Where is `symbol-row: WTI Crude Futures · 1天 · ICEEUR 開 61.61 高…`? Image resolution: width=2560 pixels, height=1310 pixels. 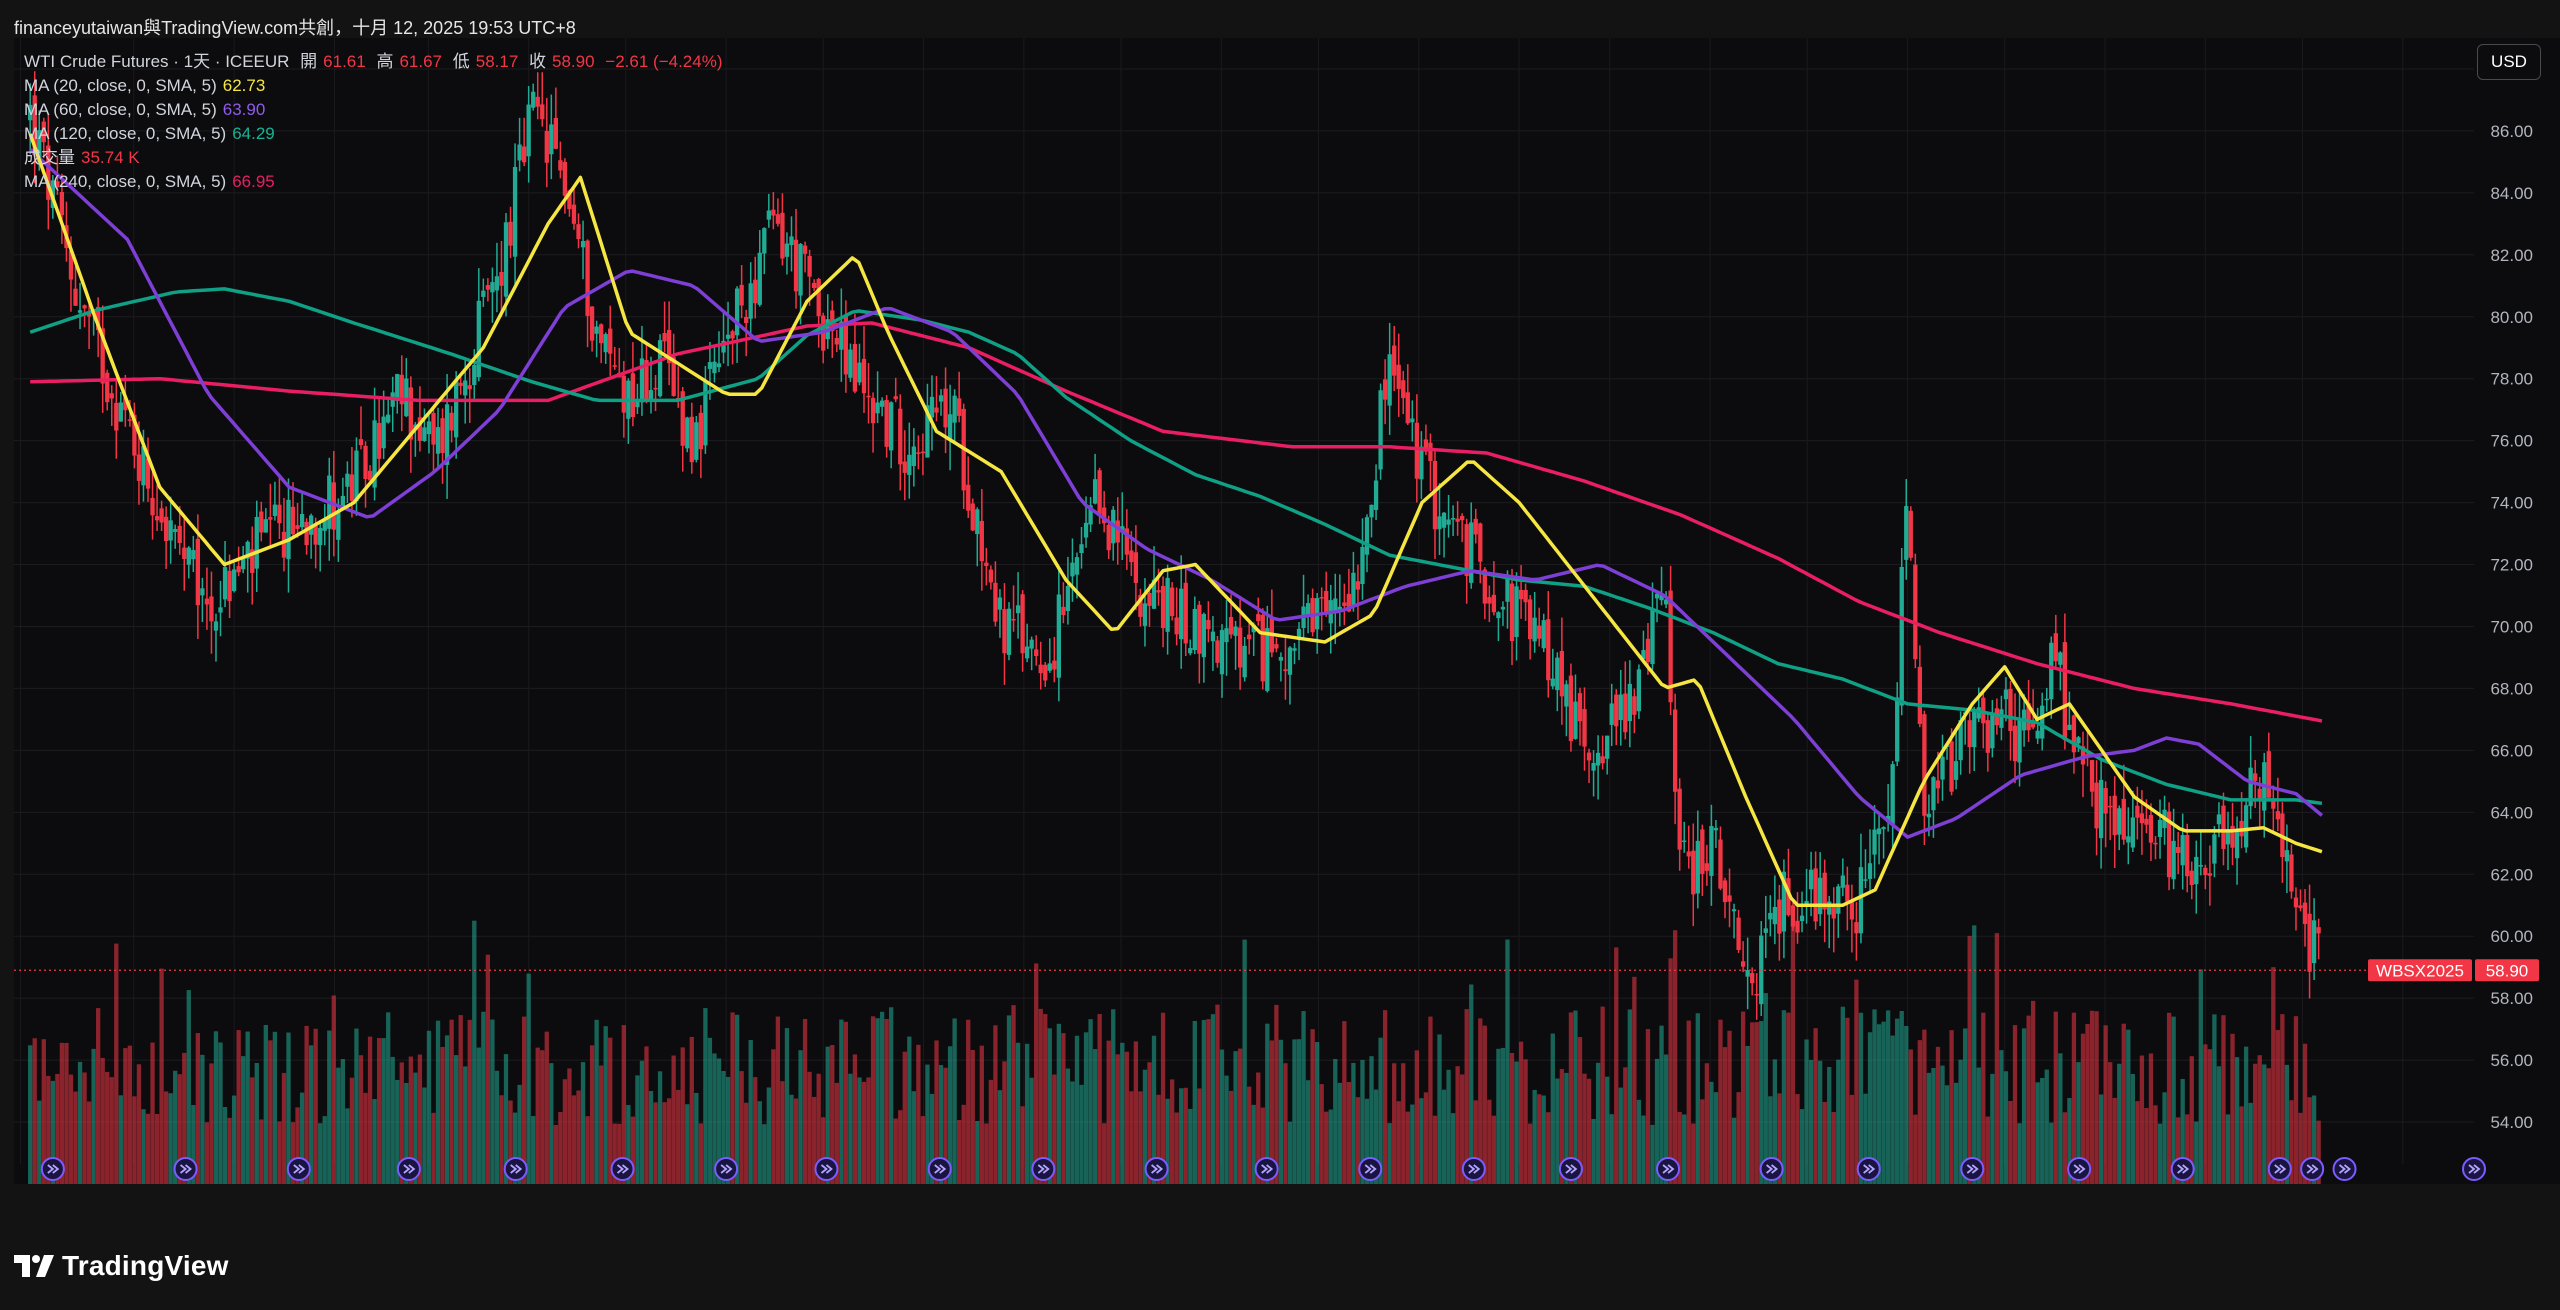
symbol-row: WTI Crude Futures · 1天 · ICEEUR 開 61.61 高… is located at coordinates (376, 62).